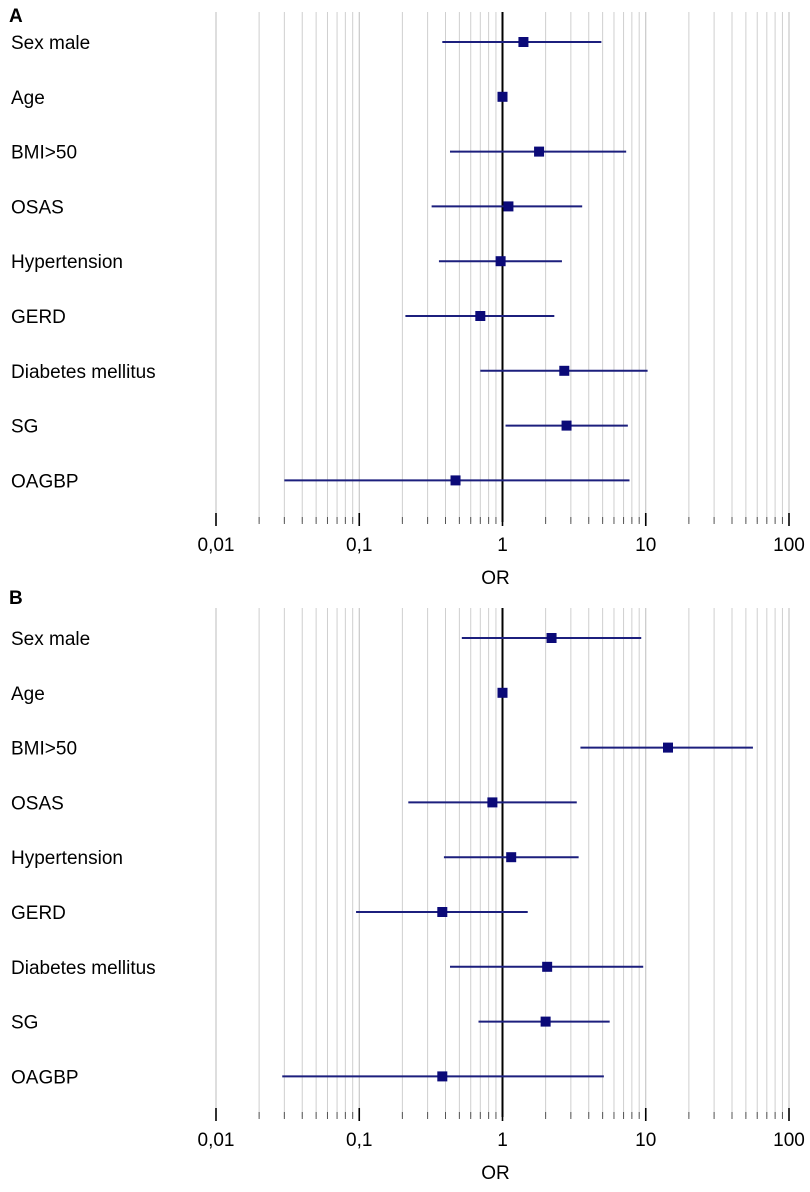 The width and height of the screenshot is (810, 1192). I want to click on panel-letter-a: A, so click(16, 16).